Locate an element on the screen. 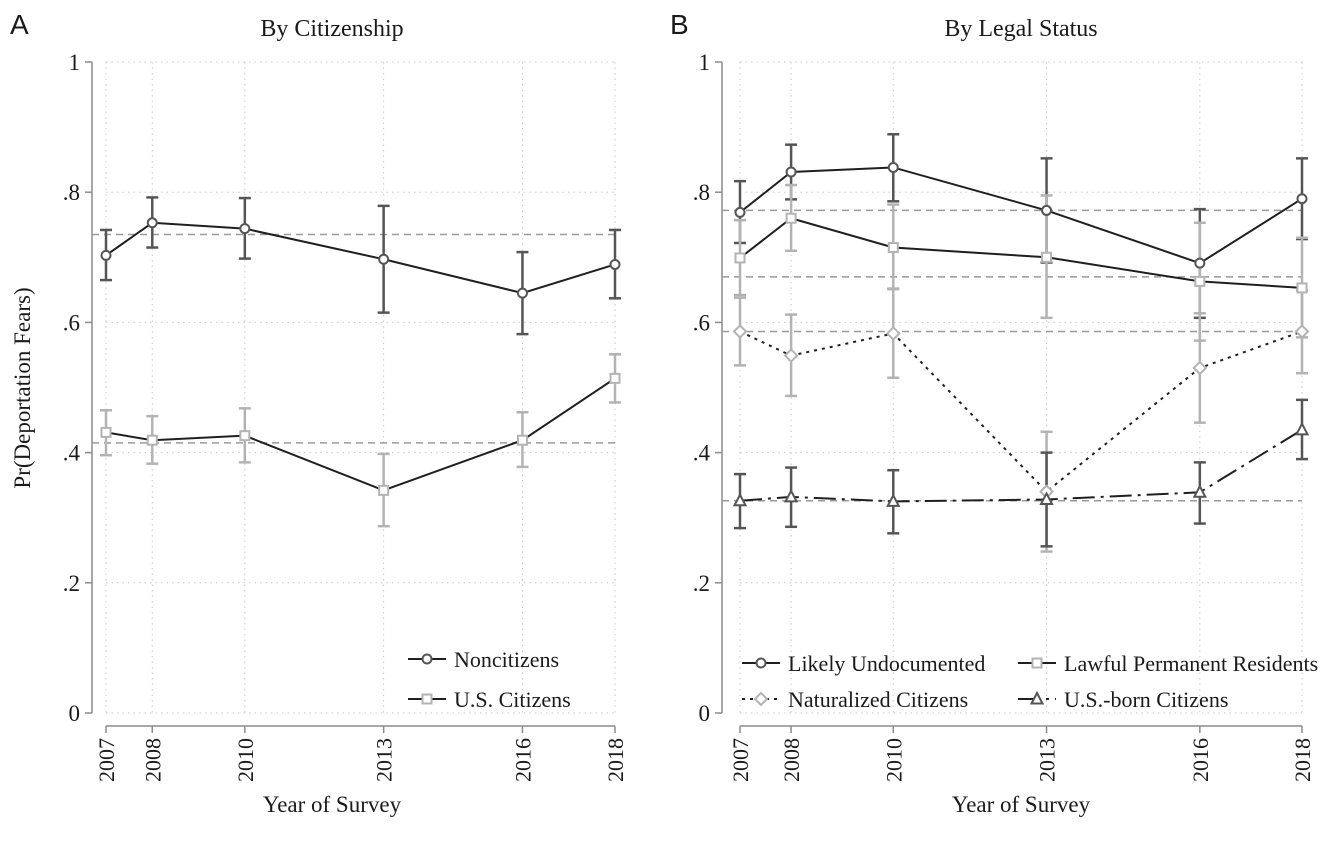  panel-b-letter: B is located at coordinates (679, 24).